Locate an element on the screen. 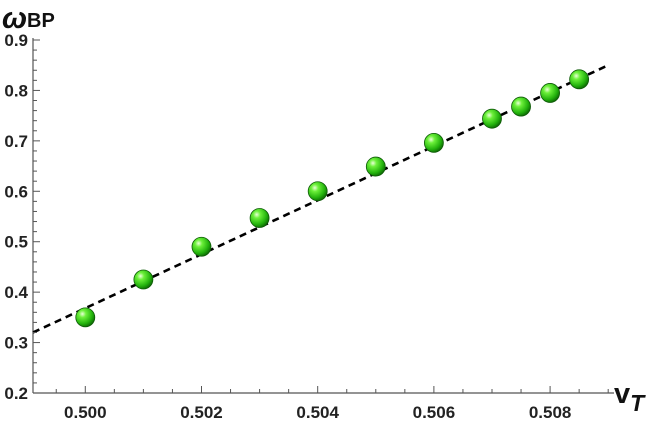 The height and width of the screenshot is (430, 664). x-tick-label: 0.500 is located at coordinates (85, 412).